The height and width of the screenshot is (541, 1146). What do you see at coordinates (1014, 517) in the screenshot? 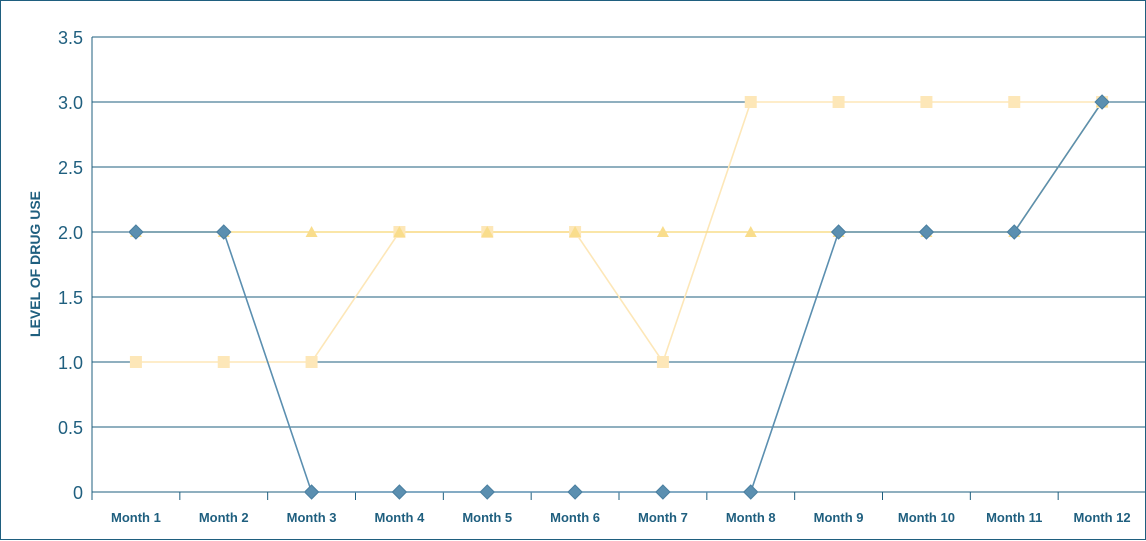
I see `x-tick-label: Month 11` at bounding box center [1014, 517].